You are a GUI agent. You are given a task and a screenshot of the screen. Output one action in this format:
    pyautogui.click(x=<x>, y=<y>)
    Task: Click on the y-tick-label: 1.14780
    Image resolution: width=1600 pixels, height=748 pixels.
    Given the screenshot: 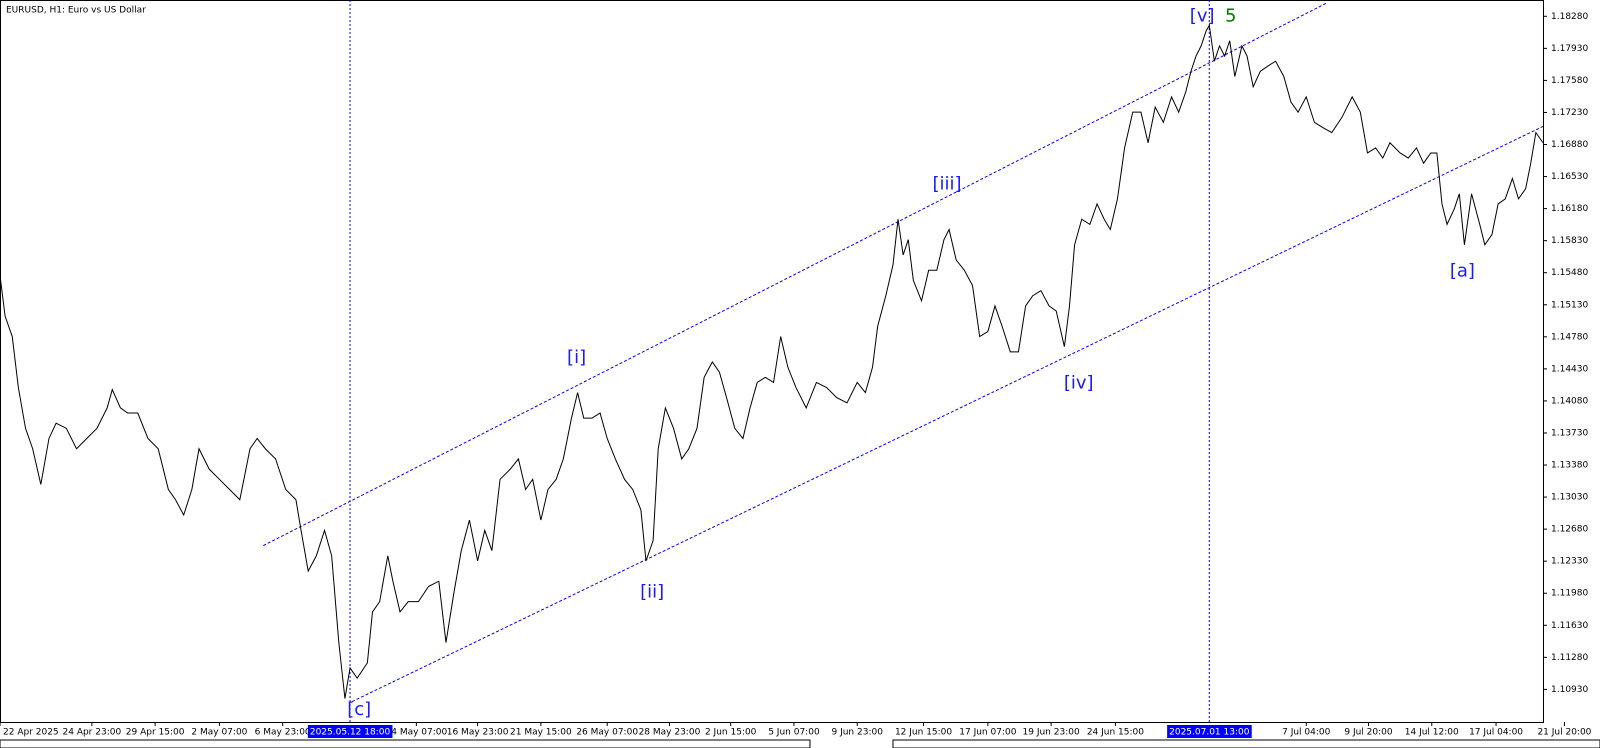 What is the action you would take?
    pyautogui.click(x=1569, y=337)
    